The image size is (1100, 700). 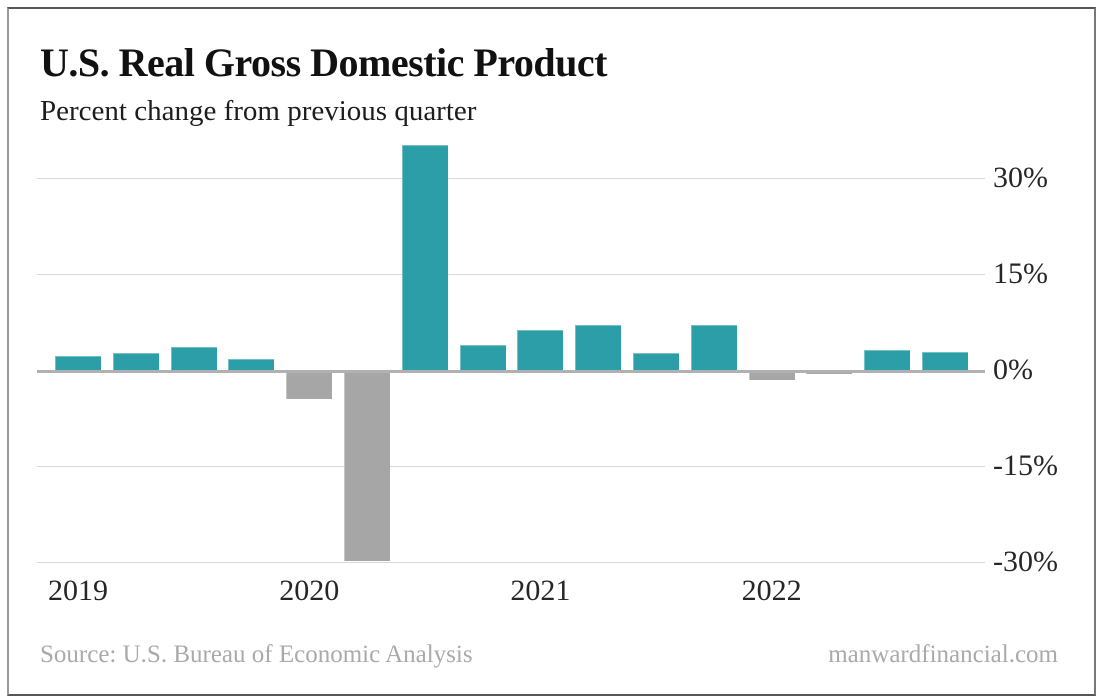 What do you see at coordinates (511, 562) in the screenshot?
I see `gridline--30%` at bounding box center [511, 562].